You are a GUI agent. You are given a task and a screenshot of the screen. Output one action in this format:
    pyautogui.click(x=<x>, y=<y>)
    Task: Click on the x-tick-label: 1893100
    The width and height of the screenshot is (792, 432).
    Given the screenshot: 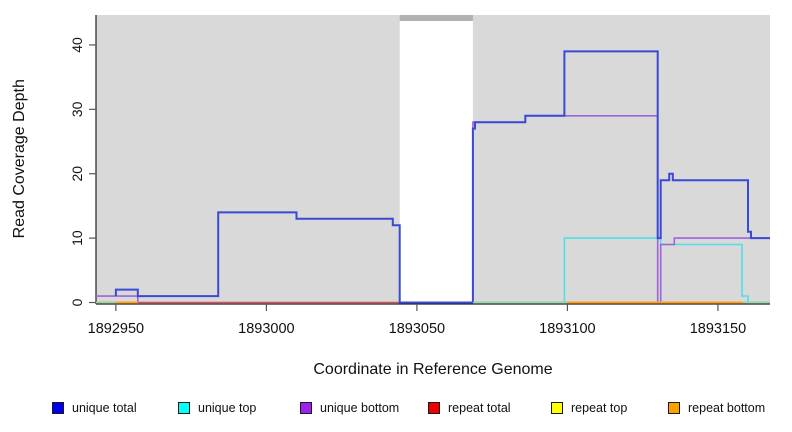 What is the action you would take?
    pyautogui.click(x=567, y=329)
    